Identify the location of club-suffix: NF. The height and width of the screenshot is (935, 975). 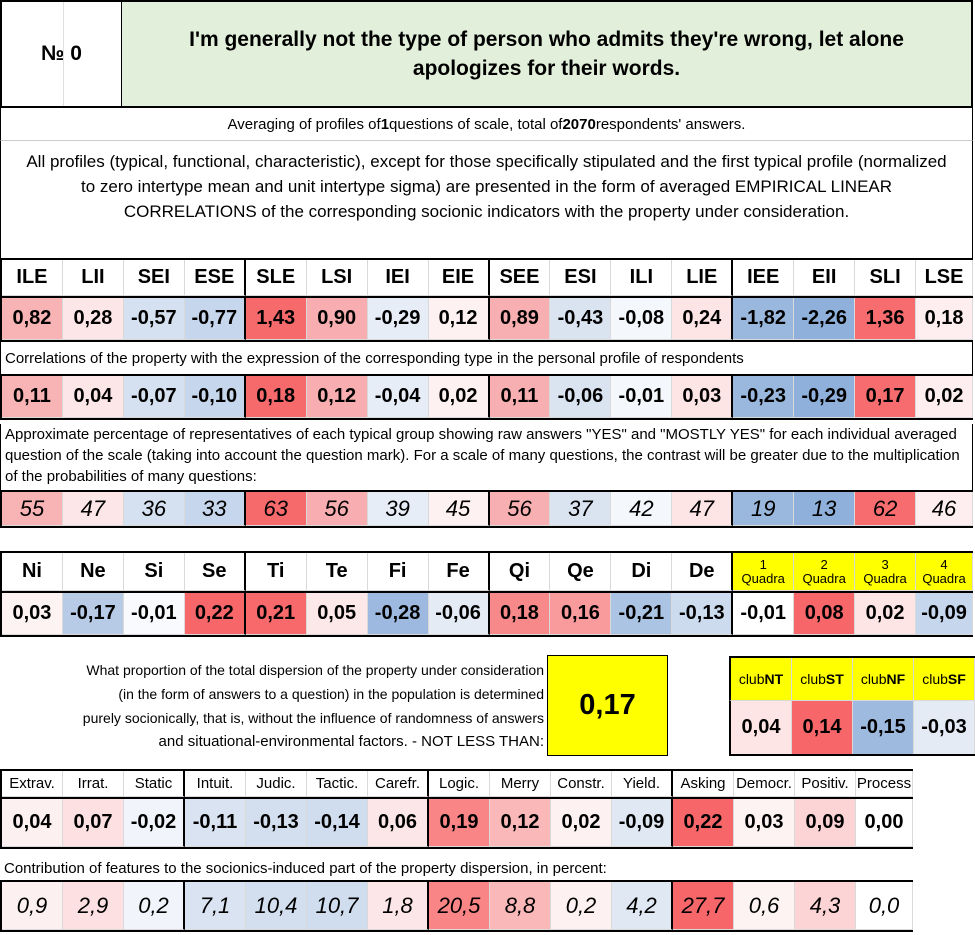
(896, 679).